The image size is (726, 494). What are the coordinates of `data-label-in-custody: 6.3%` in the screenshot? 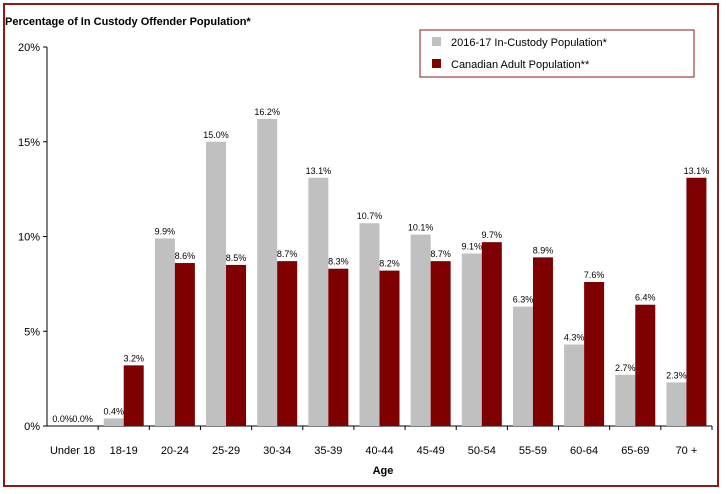 It's located at (523, 300).